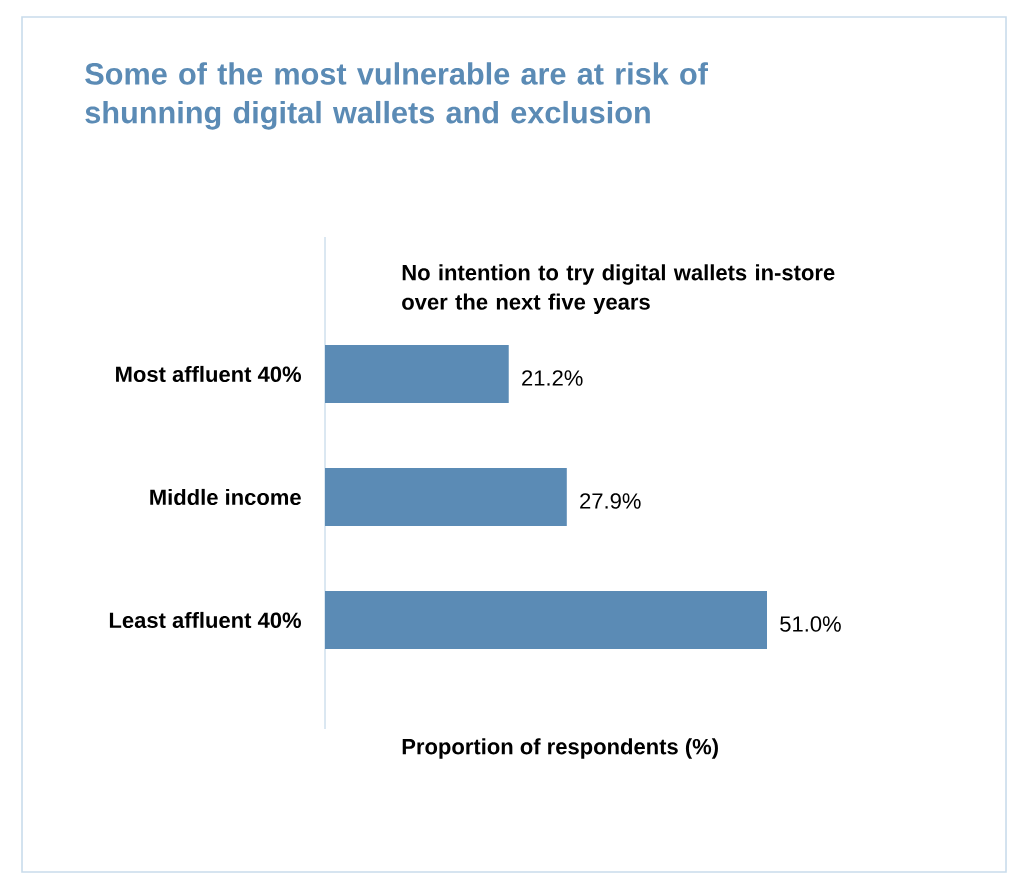 This screenshot has width=1024, height=895. I want to click on x-axis-title: Proportion of respondents (%), so click(560, 748).